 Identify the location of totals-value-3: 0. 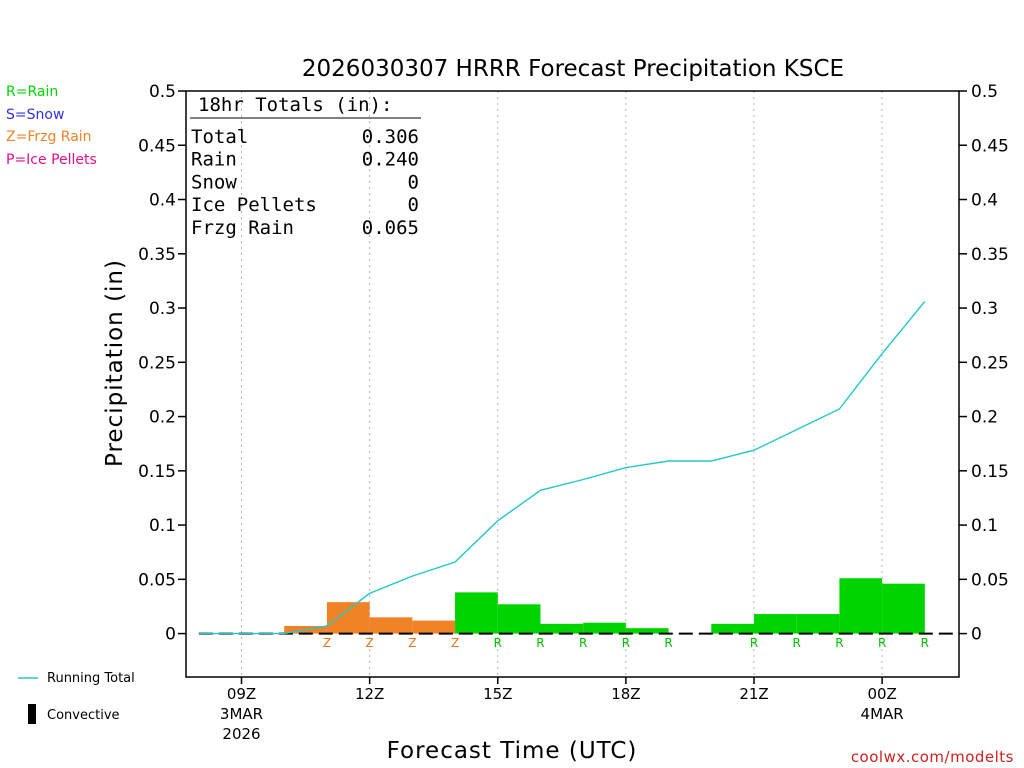
(413, 205).